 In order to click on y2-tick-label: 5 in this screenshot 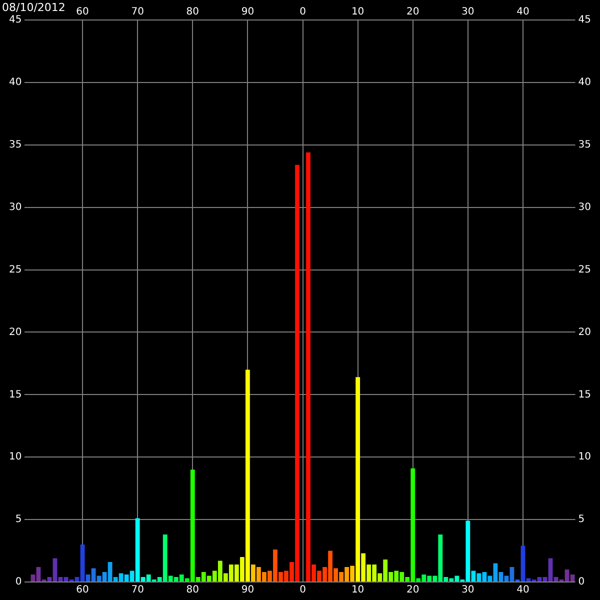, I will do `click(581, 520)`.